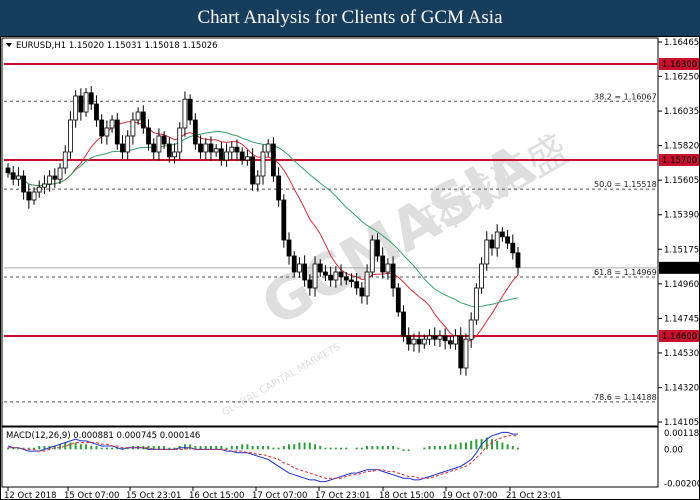 This screenshot has width=700, height=500. Describe the element at coordinates (681, 43) in the screenshot. I see `y-tick-label: 1.16465` at that location.